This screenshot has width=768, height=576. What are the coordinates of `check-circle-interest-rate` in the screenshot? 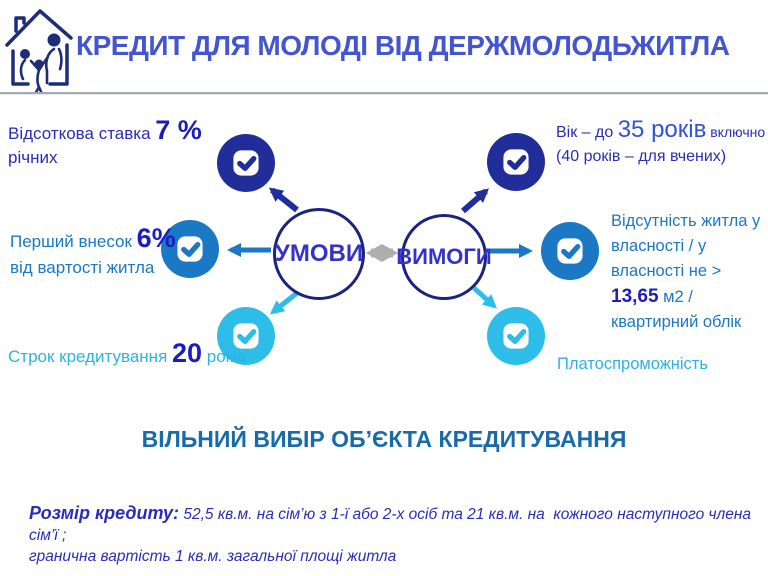 It's located at (246, 163).